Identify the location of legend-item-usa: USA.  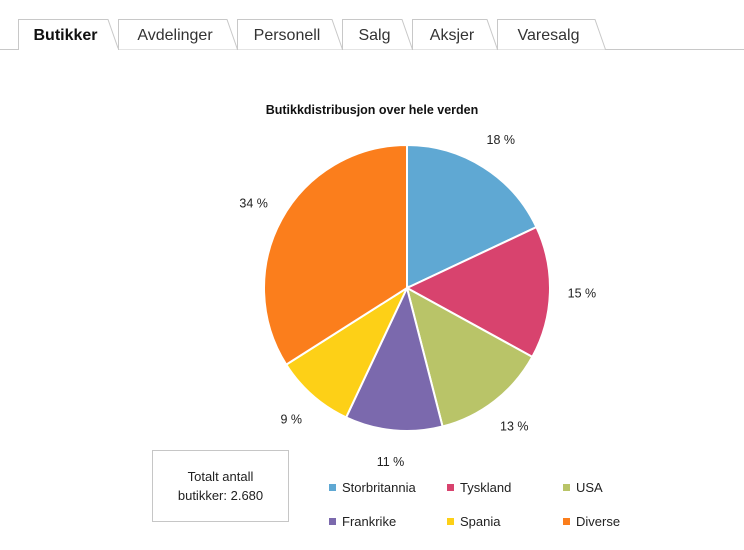
(583, 487).